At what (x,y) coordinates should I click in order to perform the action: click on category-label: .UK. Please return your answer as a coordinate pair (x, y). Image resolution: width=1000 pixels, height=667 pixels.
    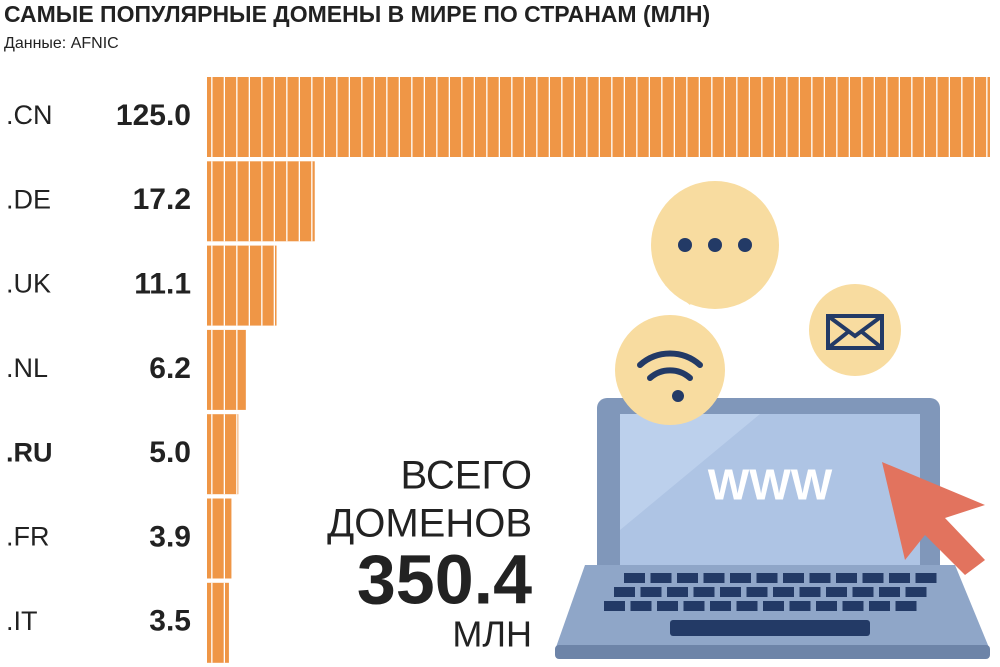
    Looking at the image, I should click on (28, 284).